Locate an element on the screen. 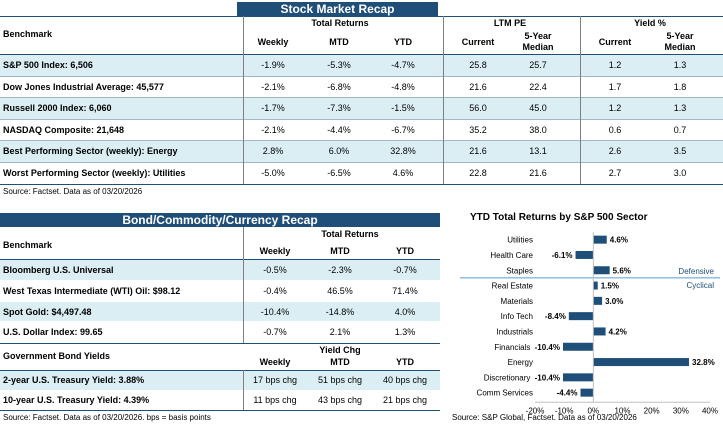 Image resolution: width=723 pixels, height=425 pixels. gov-row-value: 17 bps chg is located at coordinates (275, 380).